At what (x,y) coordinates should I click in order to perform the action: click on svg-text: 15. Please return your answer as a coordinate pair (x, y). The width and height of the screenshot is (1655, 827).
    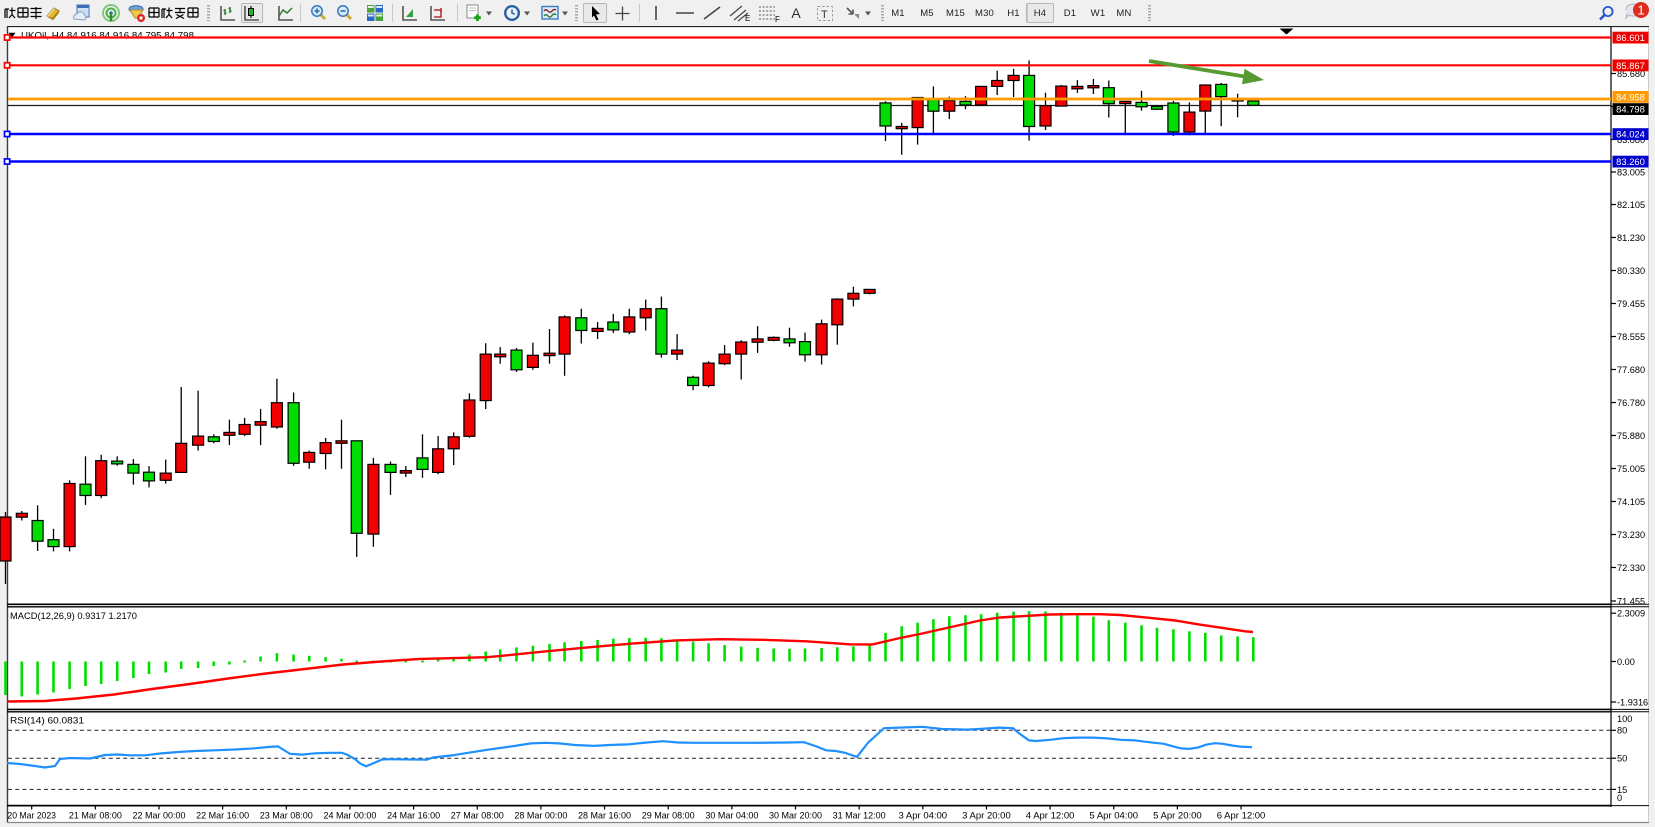
    Looking at the image, I should click on (1622, 790).